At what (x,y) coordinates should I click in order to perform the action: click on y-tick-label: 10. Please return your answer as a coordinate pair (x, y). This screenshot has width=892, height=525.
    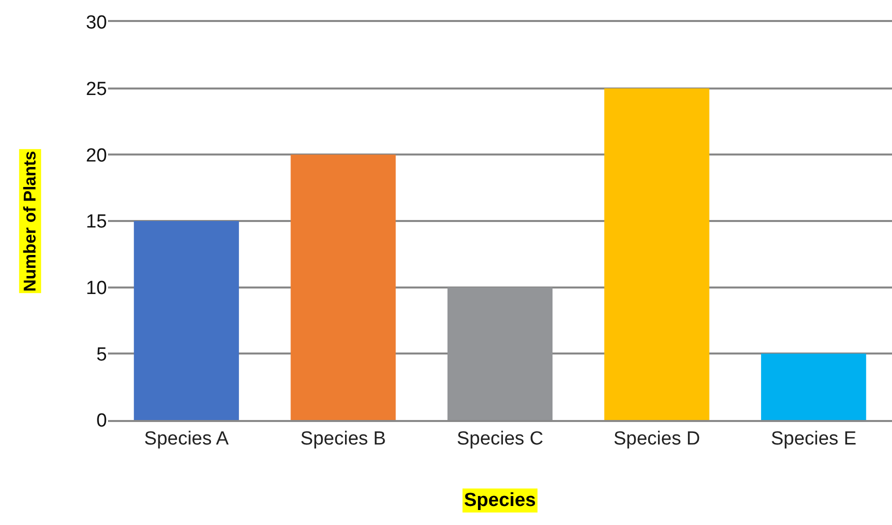
    Looking at the image, I should click on (96, 288).